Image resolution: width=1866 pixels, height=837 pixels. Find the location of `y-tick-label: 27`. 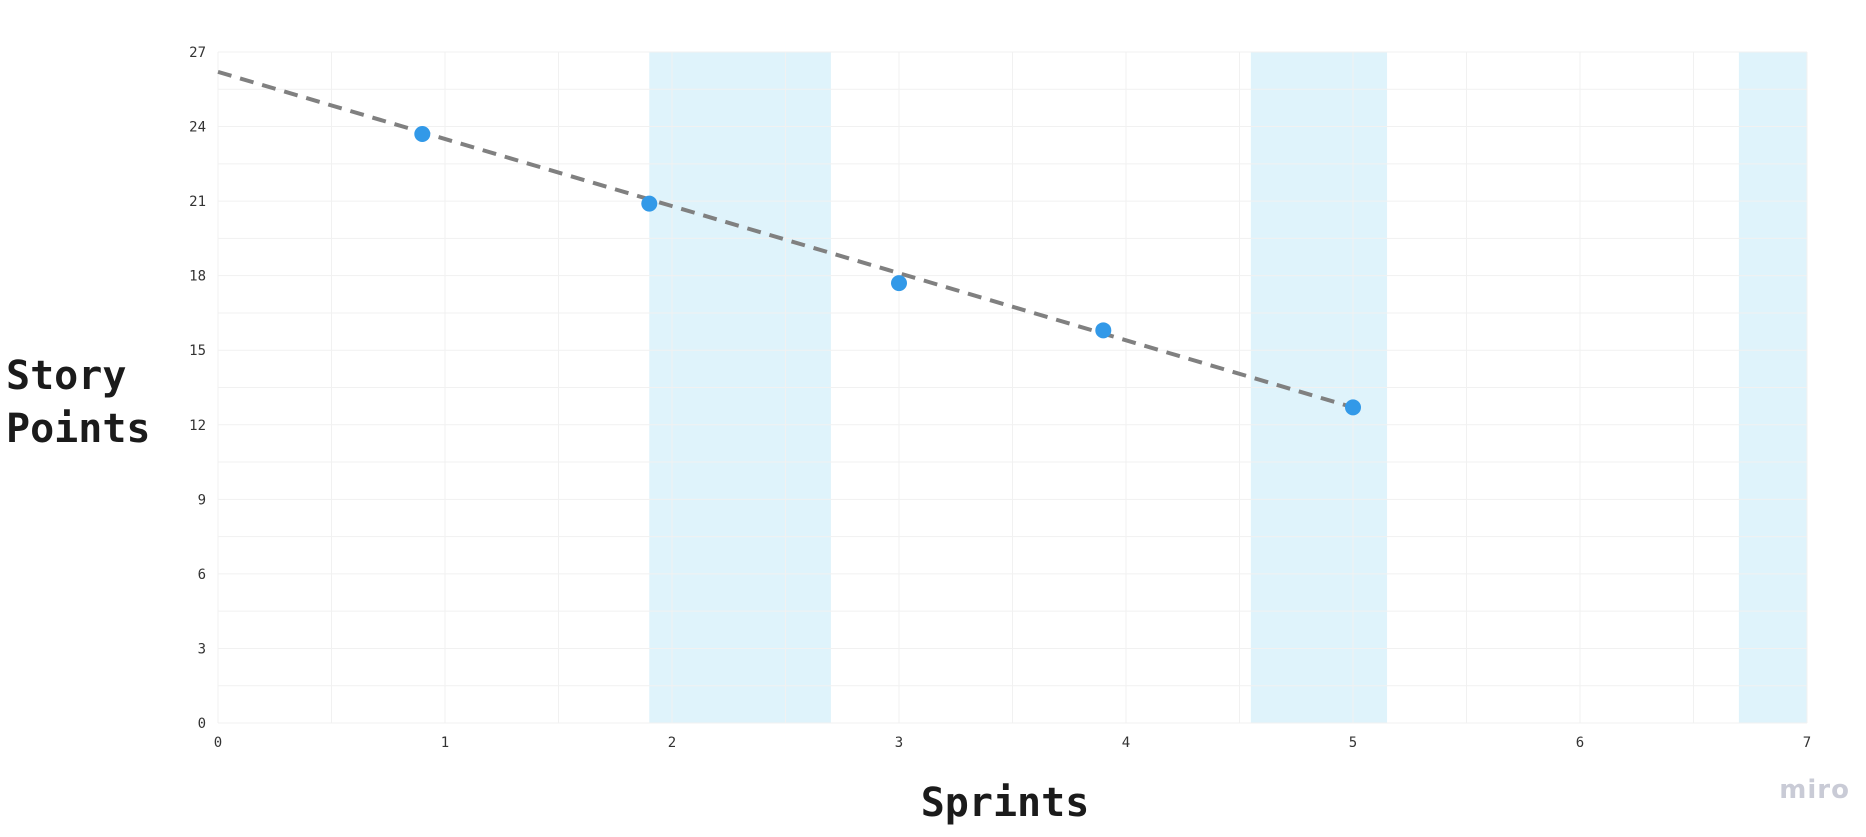

y-tick-label: 27 is located at coordinates (197, 53).